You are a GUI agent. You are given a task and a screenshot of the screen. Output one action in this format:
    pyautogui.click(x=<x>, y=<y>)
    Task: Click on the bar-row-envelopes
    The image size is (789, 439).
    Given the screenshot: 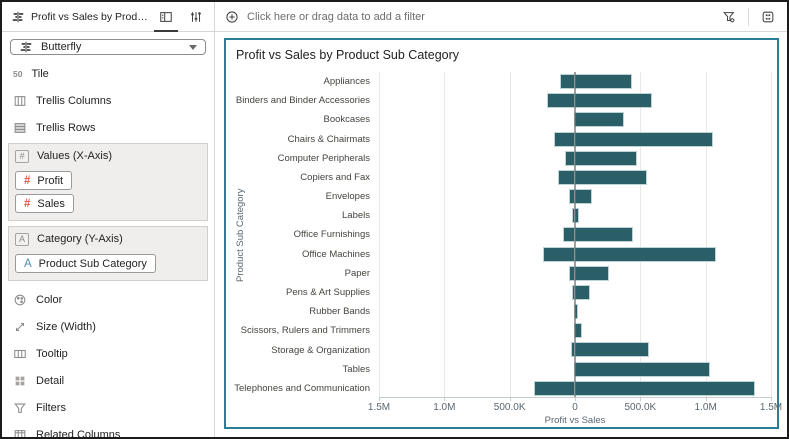 What is the action you would take?
    pyautogui.click(x=575, y=196)
    